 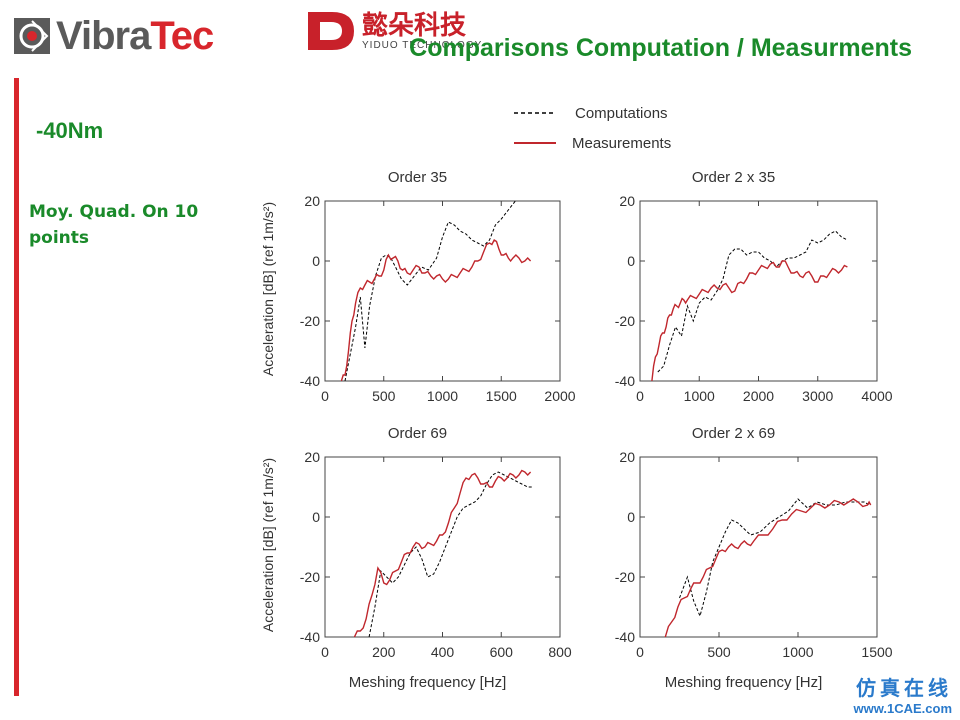 I want to click on watermark-url: www.1CAE.com, so click(x=902, y=708).